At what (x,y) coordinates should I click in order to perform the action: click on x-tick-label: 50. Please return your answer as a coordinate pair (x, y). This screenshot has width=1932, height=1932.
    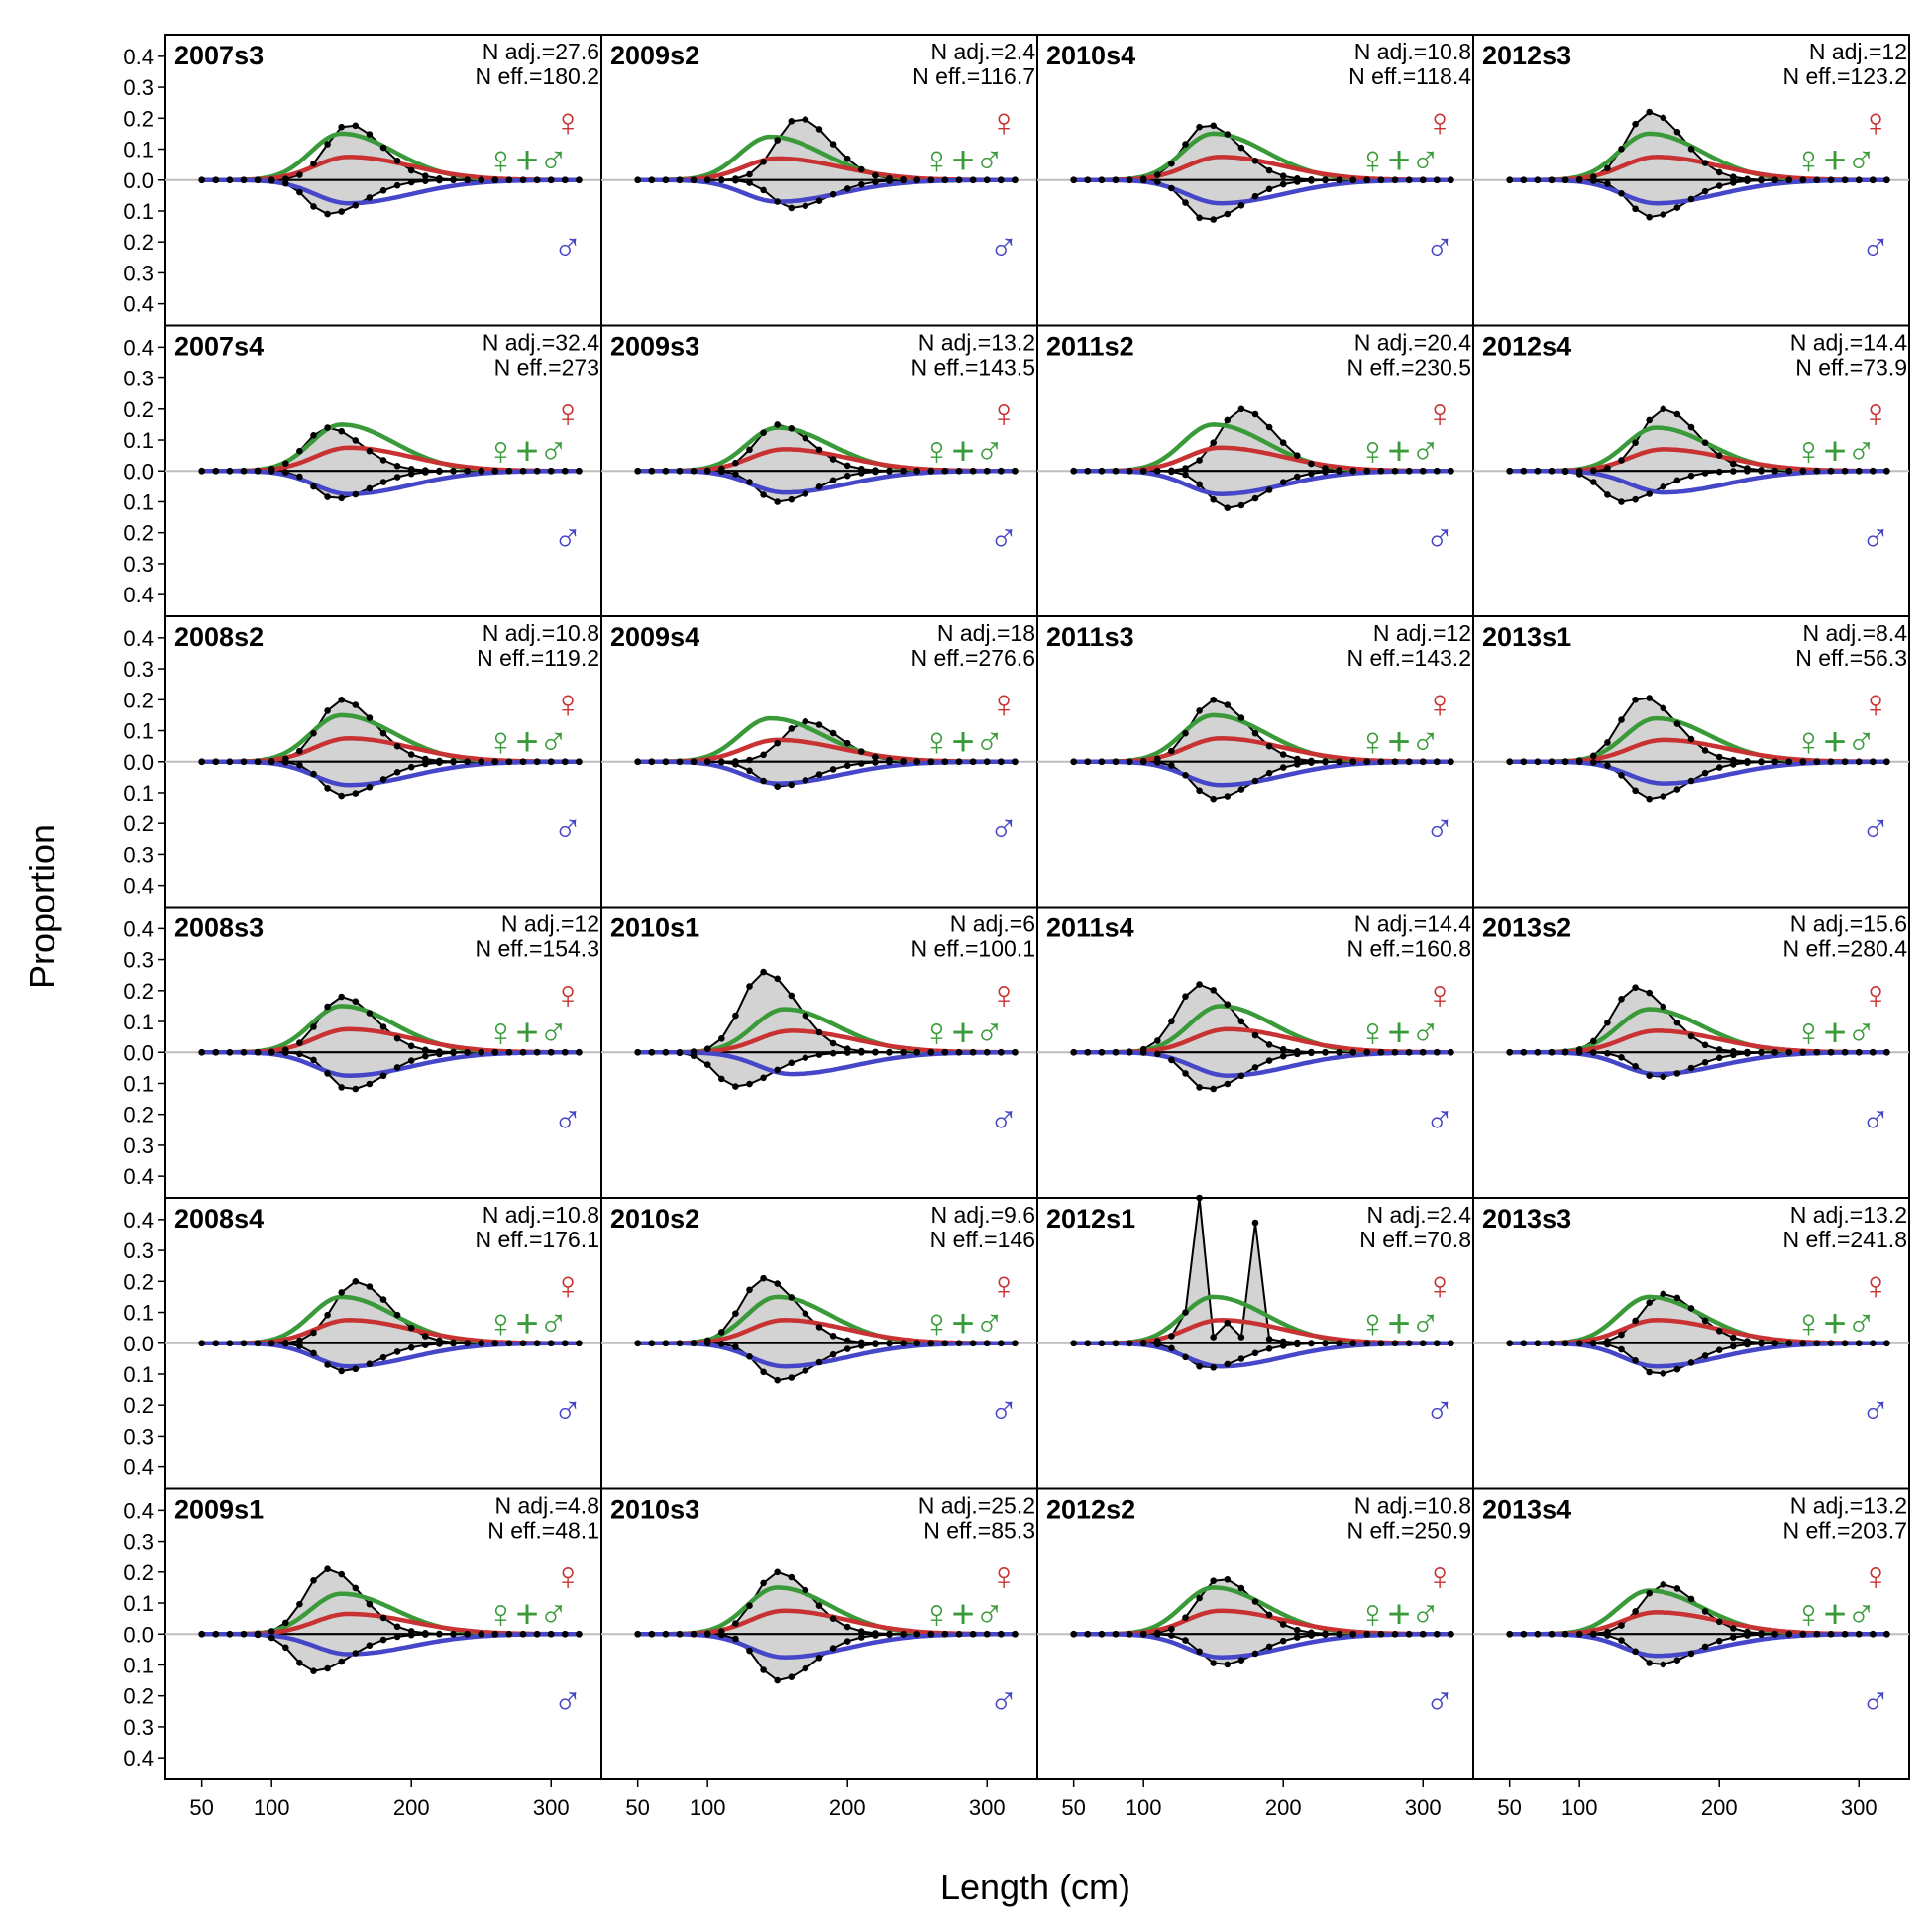
    Looking at the image, I should click on (201, 1808).